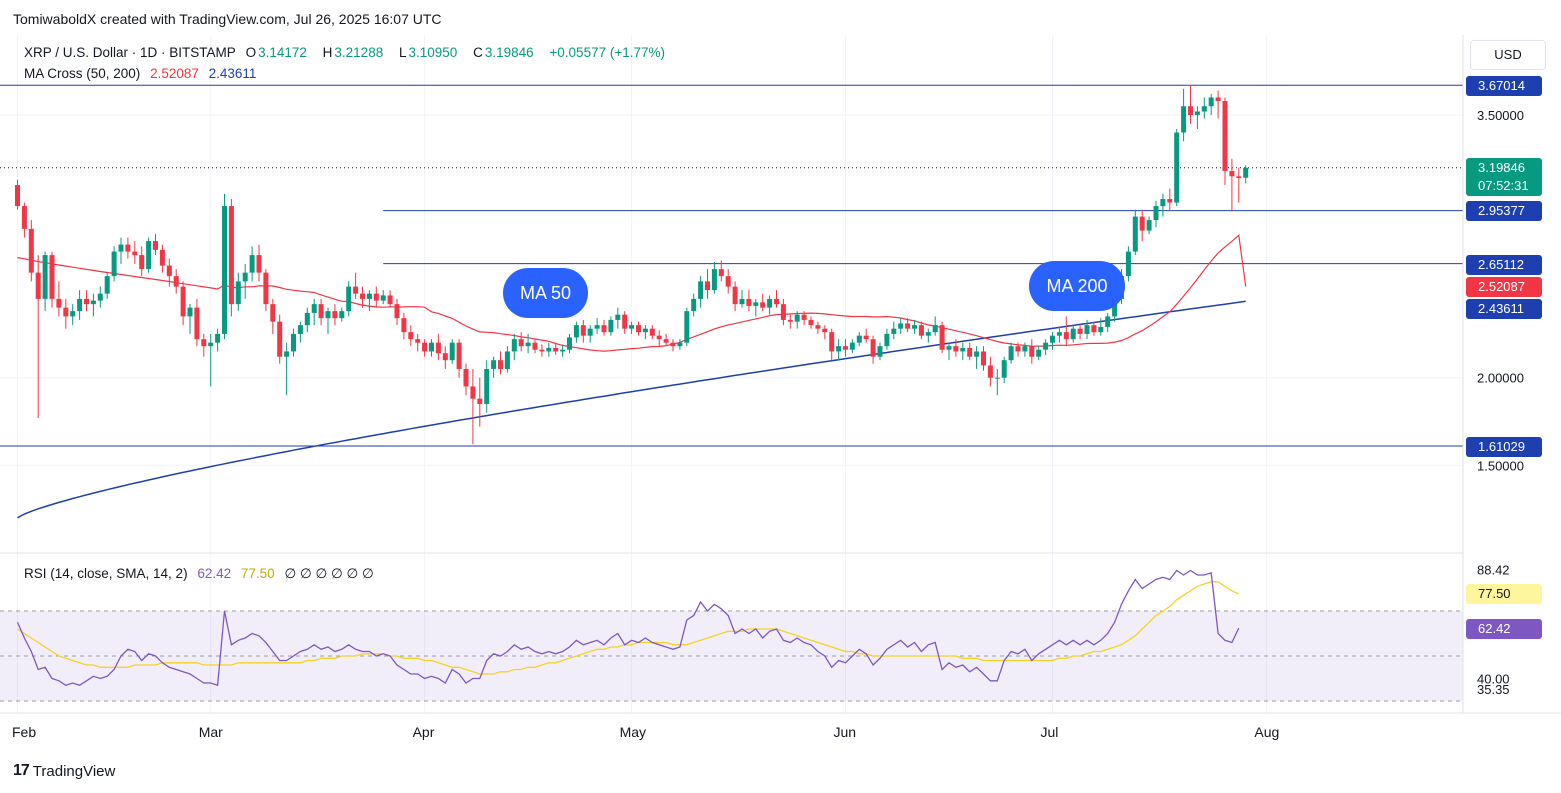 The width and height of the screenshot is (1561, 793). Describe the element at coordinates (353, 52) in the screenshot. I see `legend-high: H 3.21288` at that location.